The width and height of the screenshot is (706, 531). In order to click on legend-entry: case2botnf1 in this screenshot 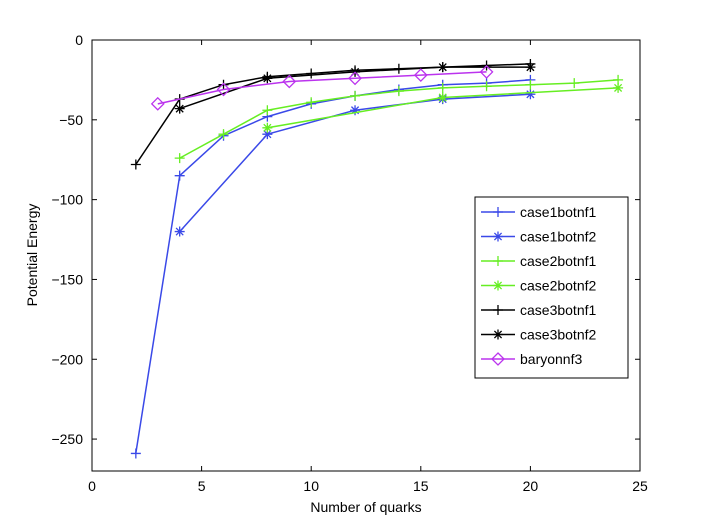, I will do `click(538, 261)`.